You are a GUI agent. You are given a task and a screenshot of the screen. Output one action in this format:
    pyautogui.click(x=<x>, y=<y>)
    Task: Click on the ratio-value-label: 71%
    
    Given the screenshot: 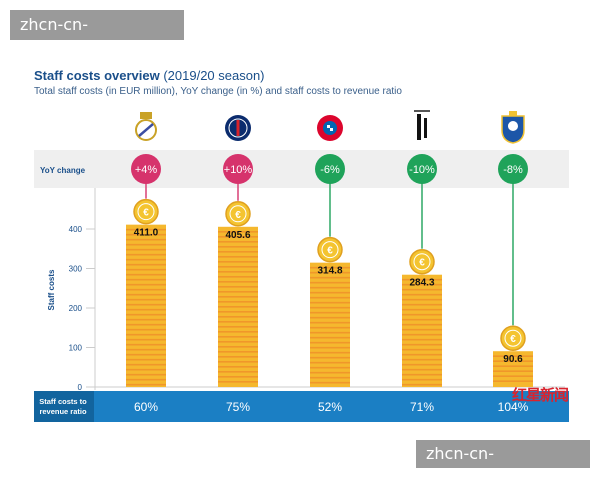 What is the action you would take?
    pyautogui.click(x=422, y=407)
    